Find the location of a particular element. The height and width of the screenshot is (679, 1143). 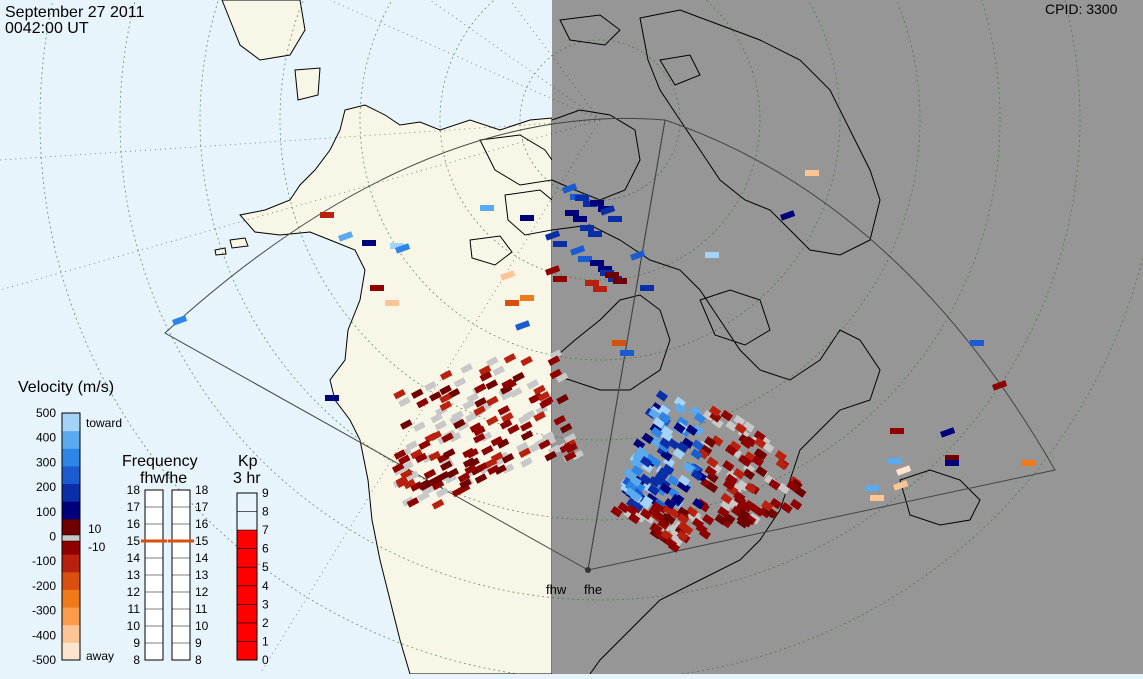

frequency-tick-label-fhe: 16 is located at coordinates (202, 524).